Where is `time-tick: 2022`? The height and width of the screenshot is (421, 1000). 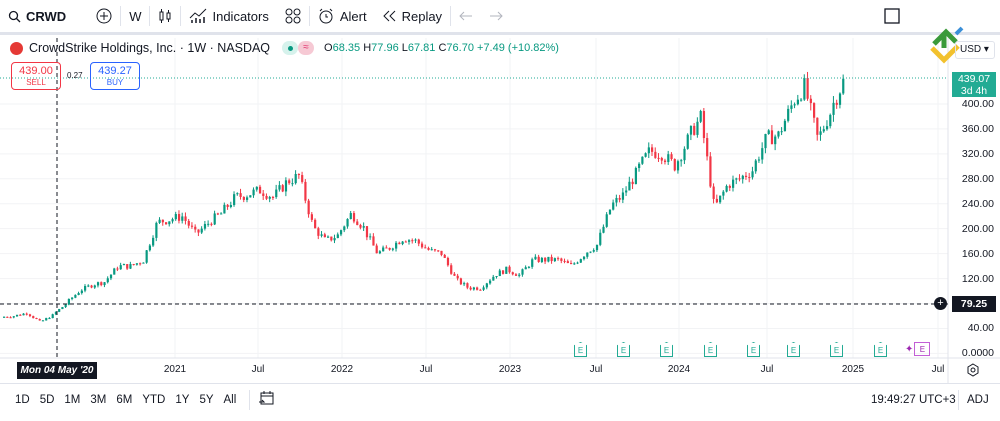
time-tick: 2022 is located at coordinates (342, 369).